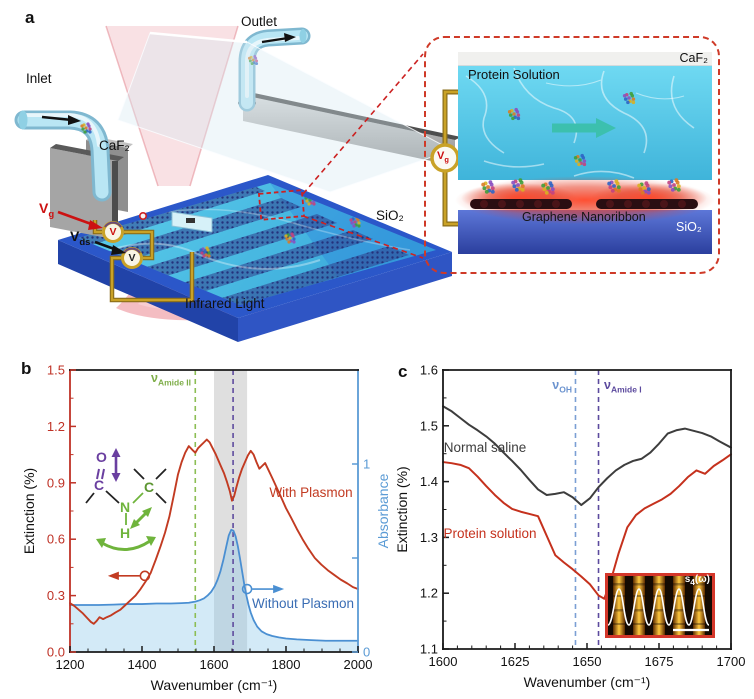  Describe the element at coordinates (565, 389) in the screenshot. I see `oh-sub: OH` at that location.